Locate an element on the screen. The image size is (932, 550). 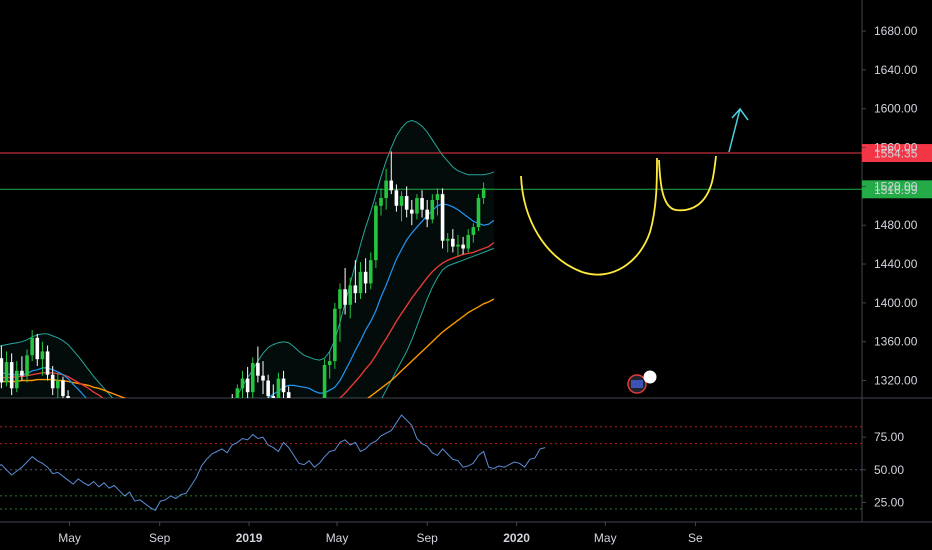
rsi-tick-label: 75.00 is located at coordinates (889, 437).